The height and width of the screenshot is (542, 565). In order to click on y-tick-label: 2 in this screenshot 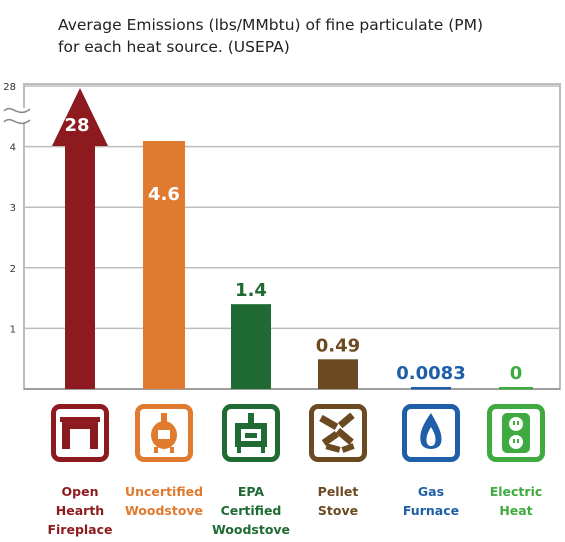, I will do `click(13, 269)`.